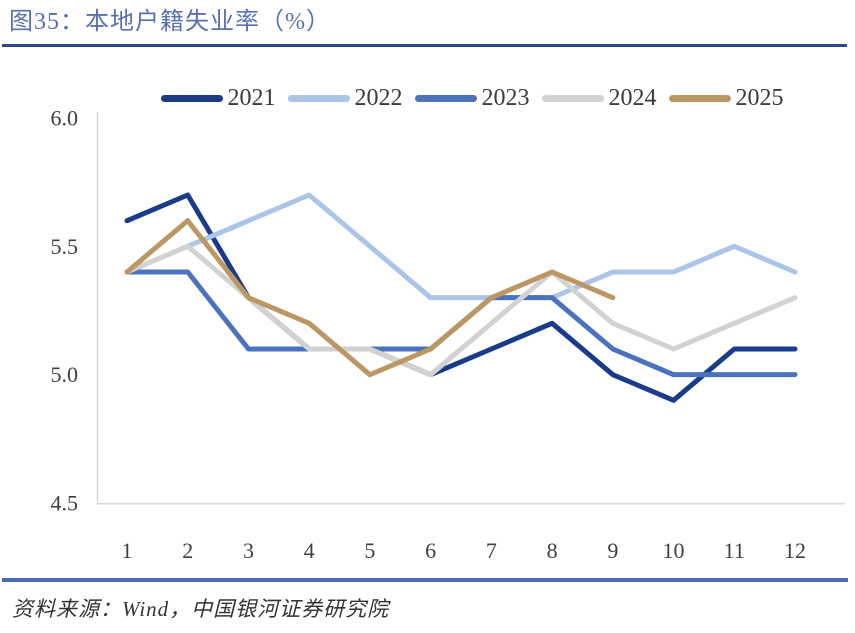  Describe the element at coordinates (461, 246) in the screenshot. I see `series-line-2022` at that location.